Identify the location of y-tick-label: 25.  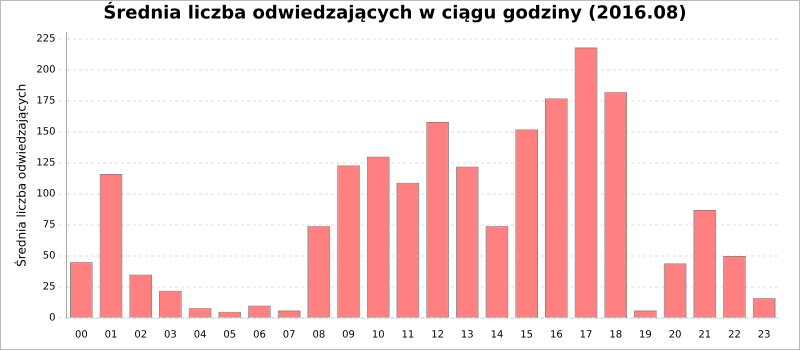
(49, 287).